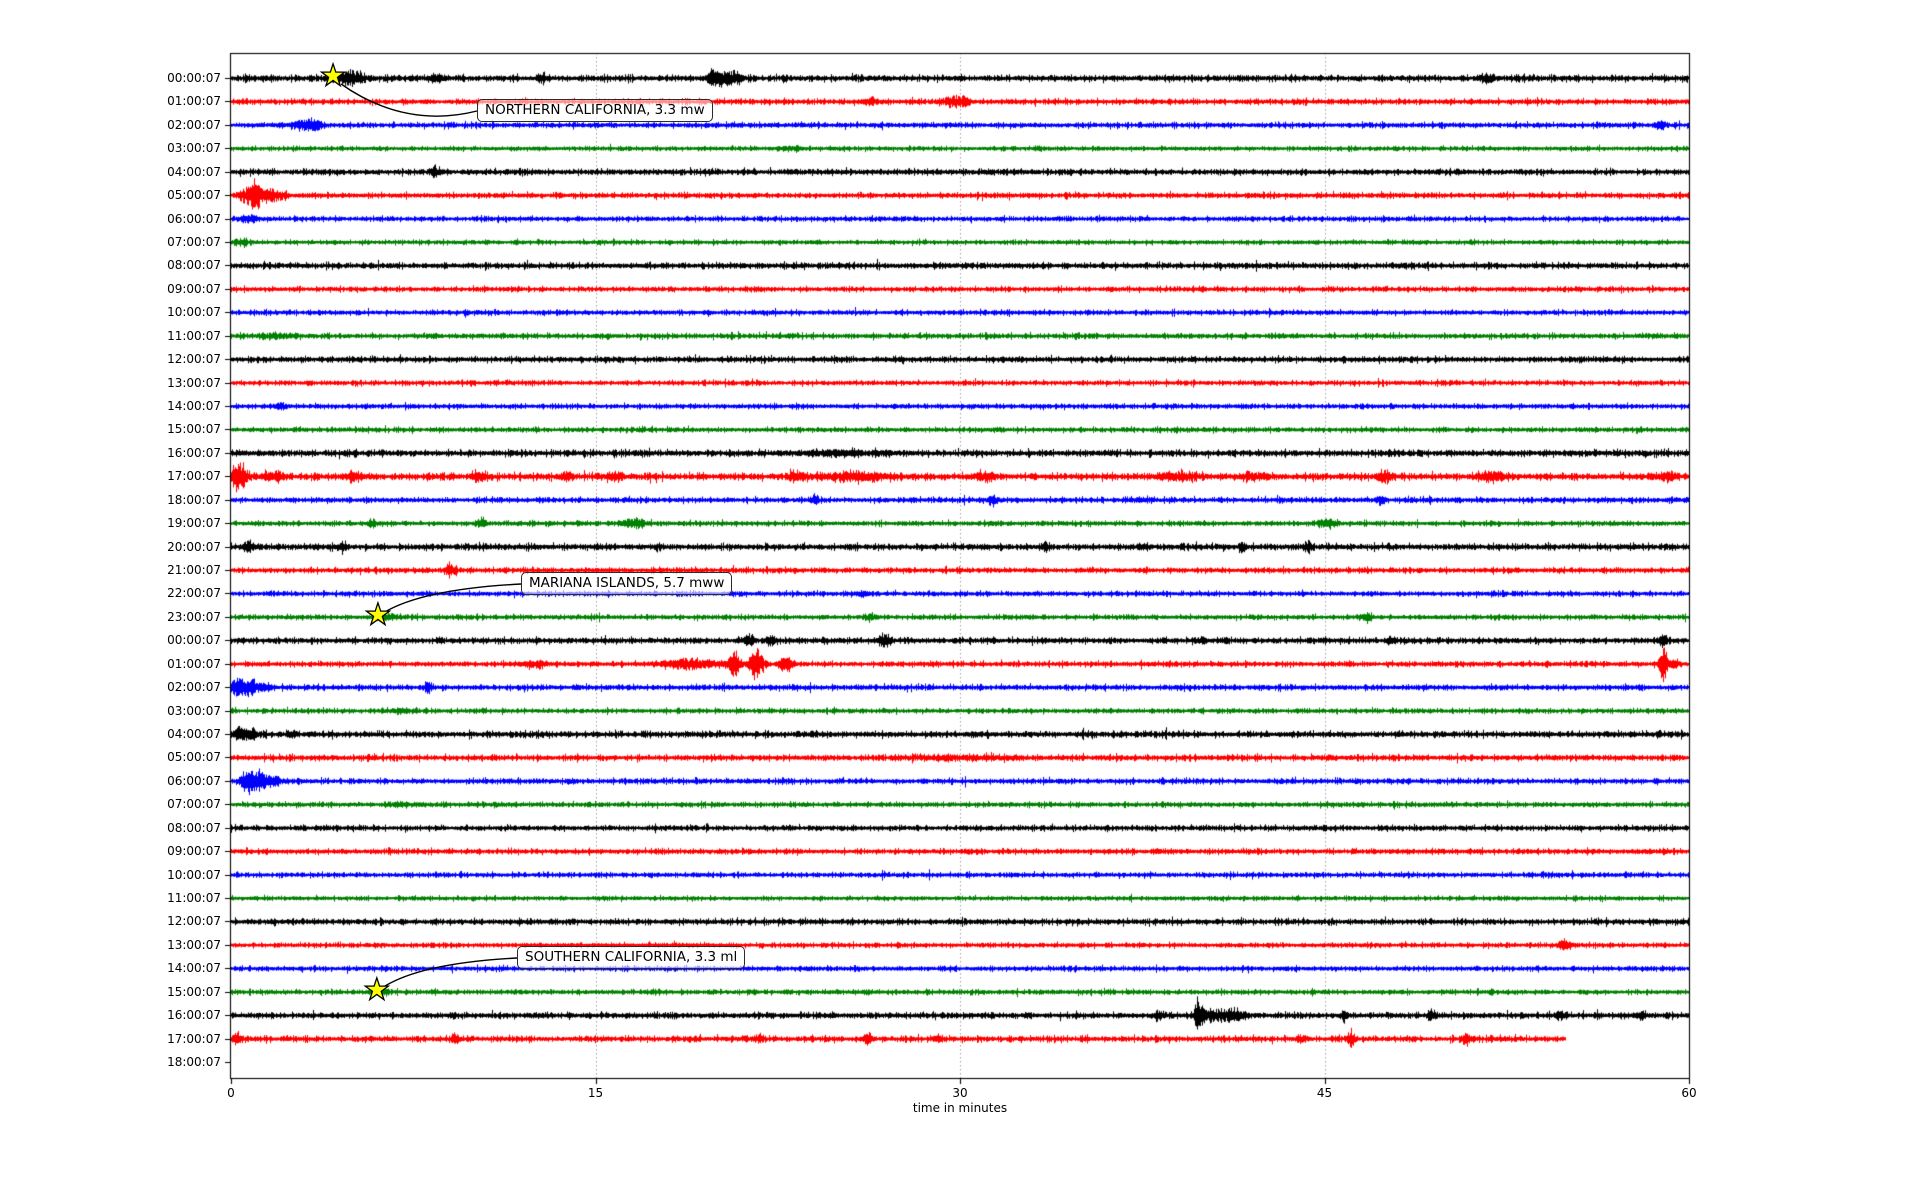 This screenshot has height=1200, width=1920. What do you see at coordinates (960, 1093) in the screenshot?
I see `x-tick-label: 30` at bounding box center [960, 1093].